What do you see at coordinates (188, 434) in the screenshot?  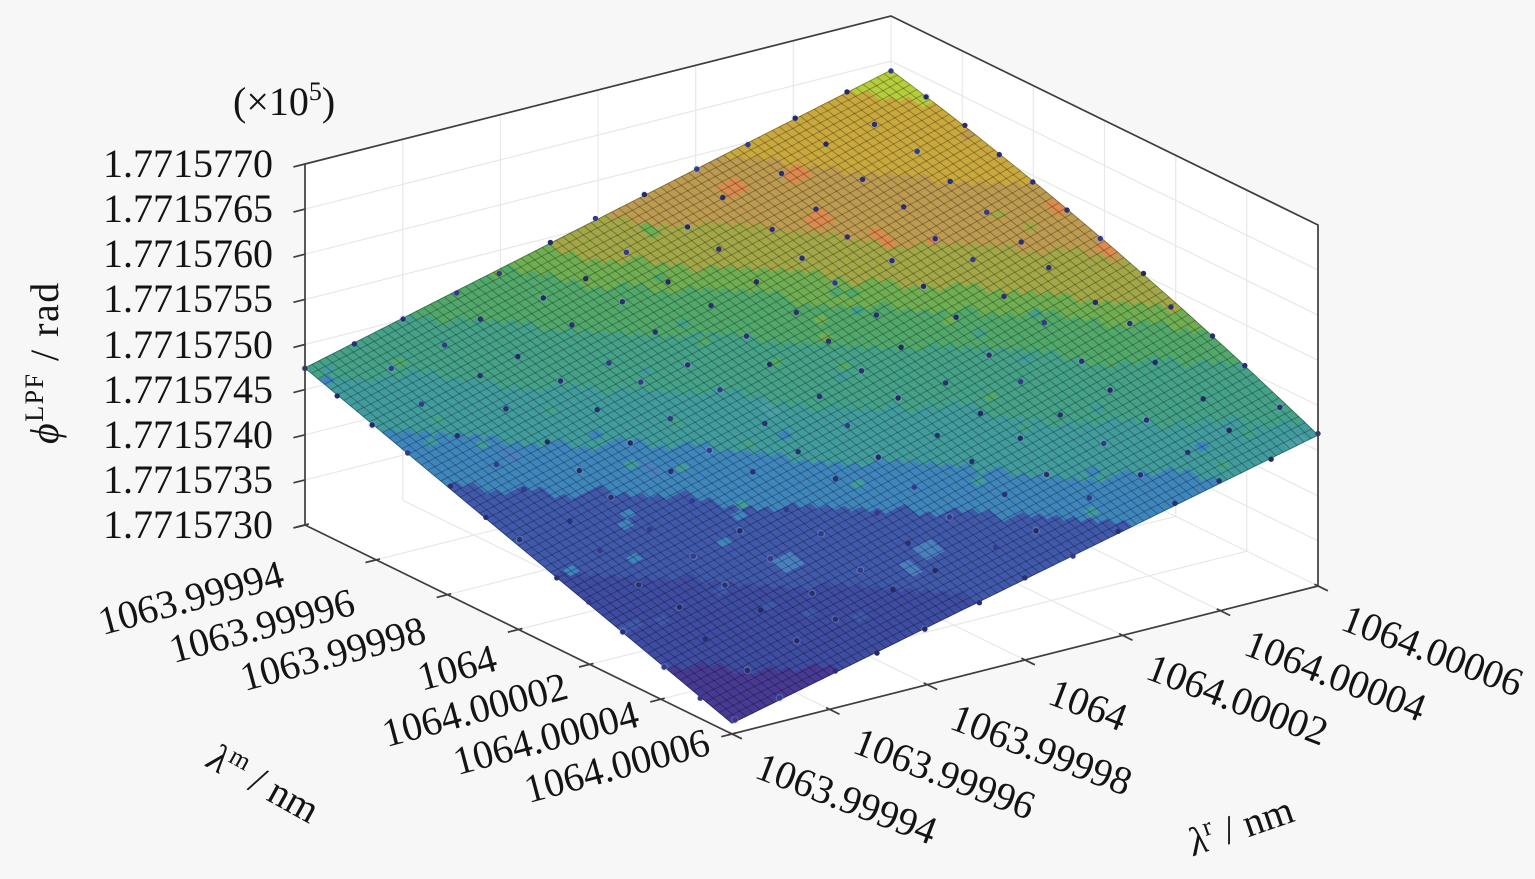 I see `svg-text: 1.7715740` at bounding box center [188, 434].